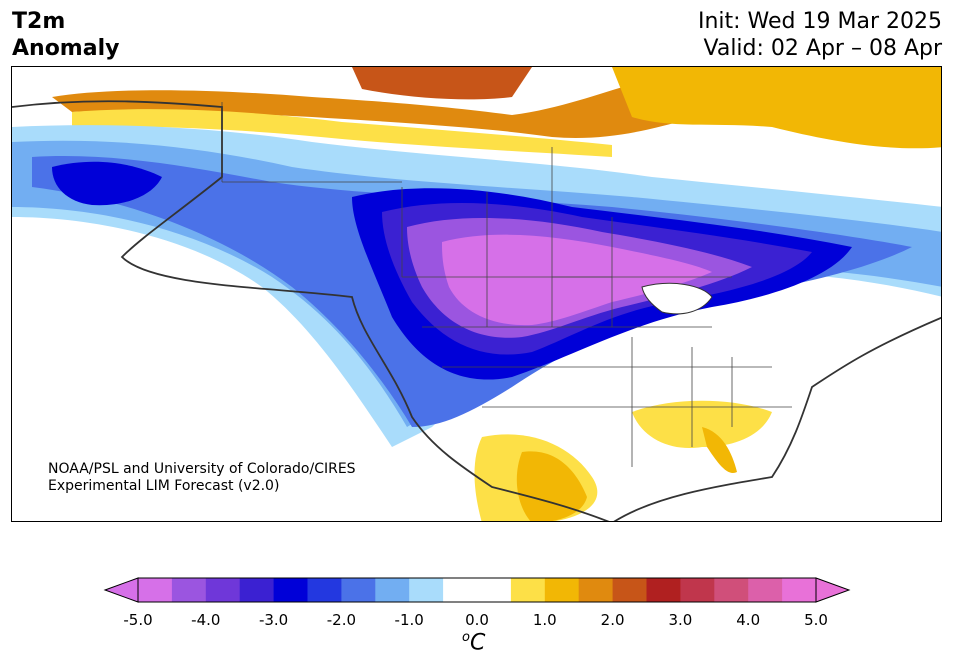 This screenshot has width=954, height=671. Describe the element at coordinates (702, 424) in the screenshot. I see `warm-region-southeast-yellow` at that location.